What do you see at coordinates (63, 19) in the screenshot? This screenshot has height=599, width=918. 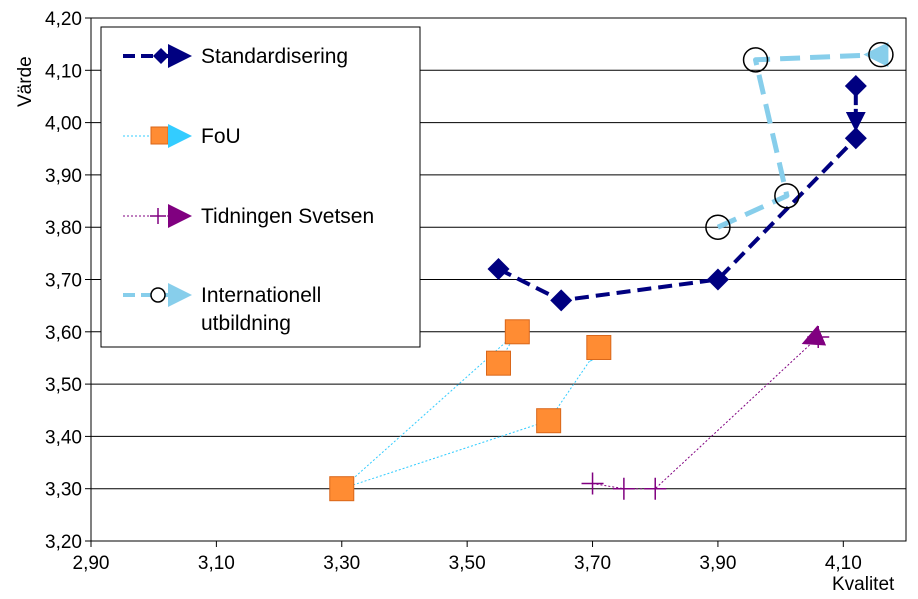 I see `y-tick-label: 4,20` at bounding box center [63, 19].